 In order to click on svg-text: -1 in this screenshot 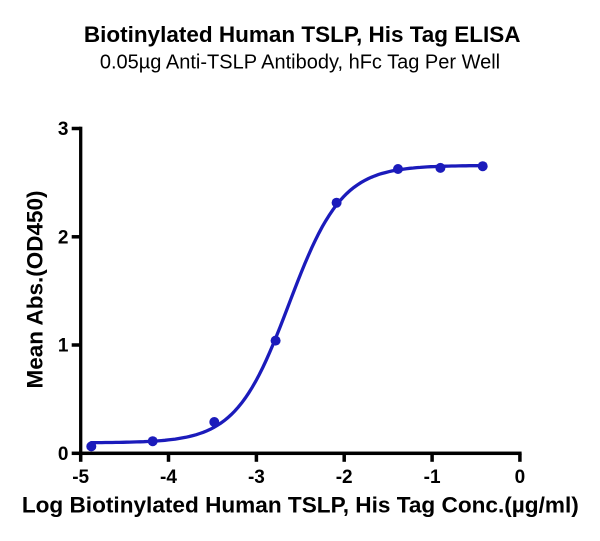, I will do `click(432, 477)`.